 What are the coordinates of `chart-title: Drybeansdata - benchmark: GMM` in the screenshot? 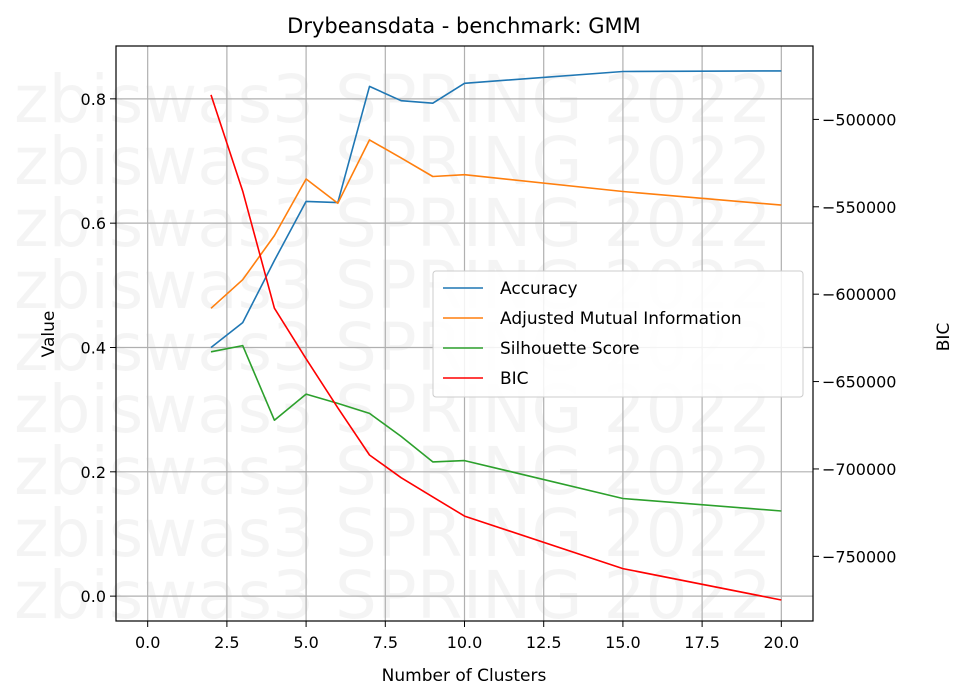 It's located at (464, 26).